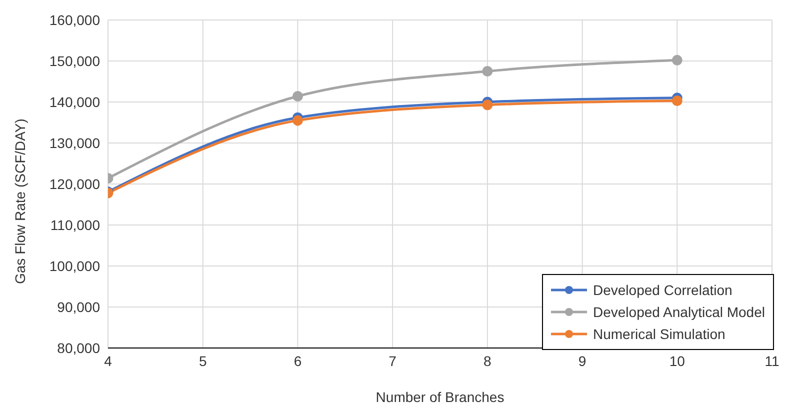 This screenshot has height=417, width=800. What do you see at coordinates (108, 360) in the screenshot?
I see `x-tick-label: 4` at bounding box center [108, 360].